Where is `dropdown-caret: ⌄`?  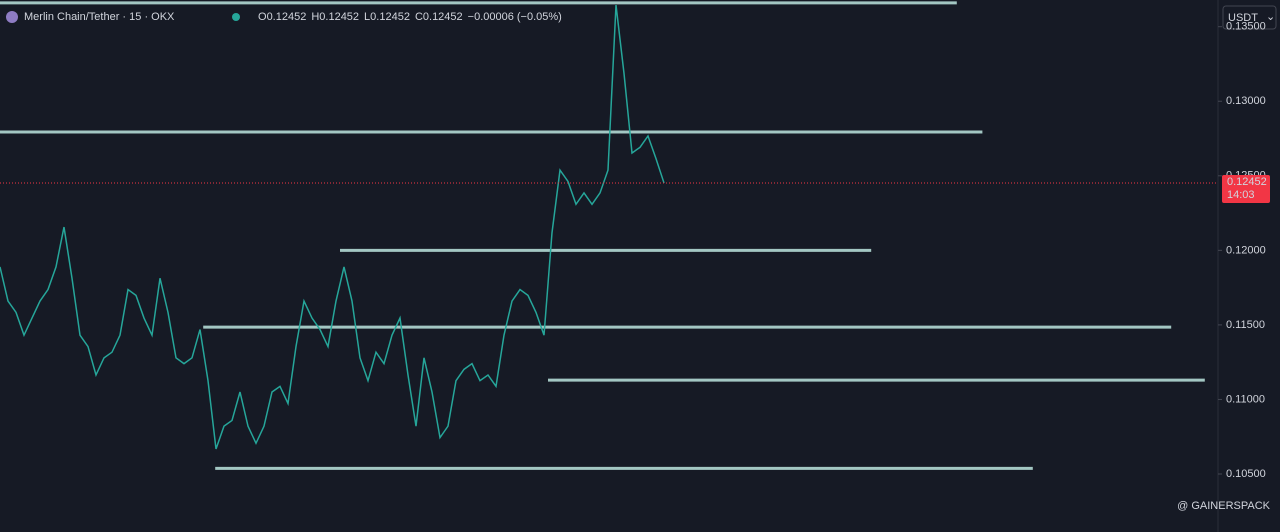 dropdown-caret: ⌄ is located at coordinates (1270, 17).